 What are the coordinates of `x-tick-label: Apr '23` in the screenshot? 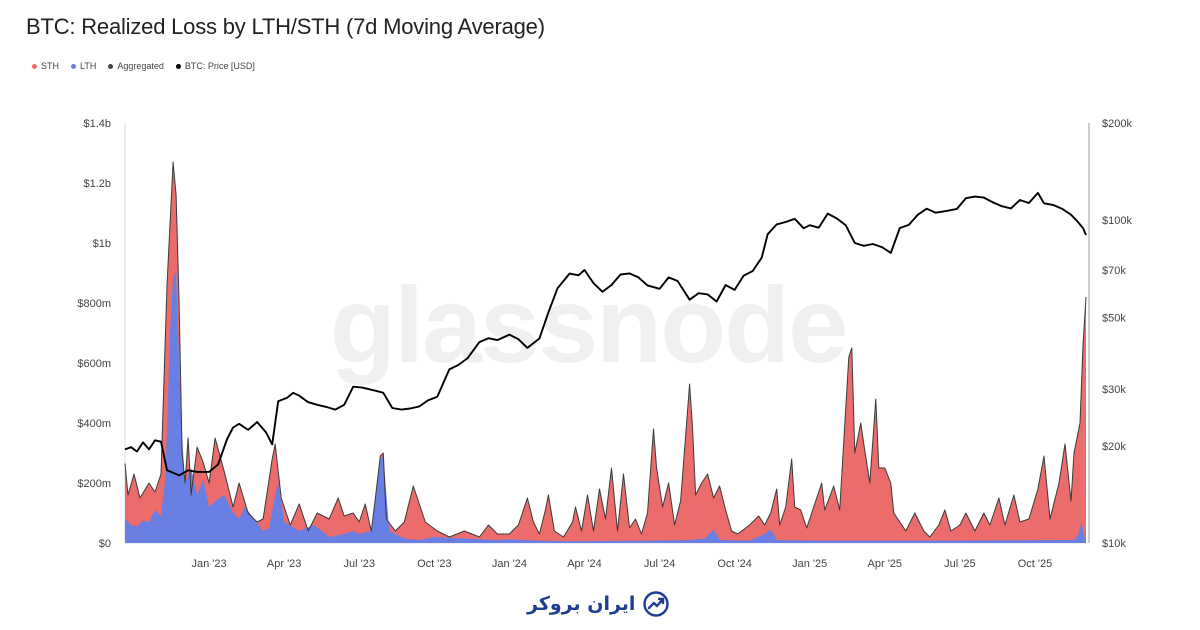 It's located at (284, 564).